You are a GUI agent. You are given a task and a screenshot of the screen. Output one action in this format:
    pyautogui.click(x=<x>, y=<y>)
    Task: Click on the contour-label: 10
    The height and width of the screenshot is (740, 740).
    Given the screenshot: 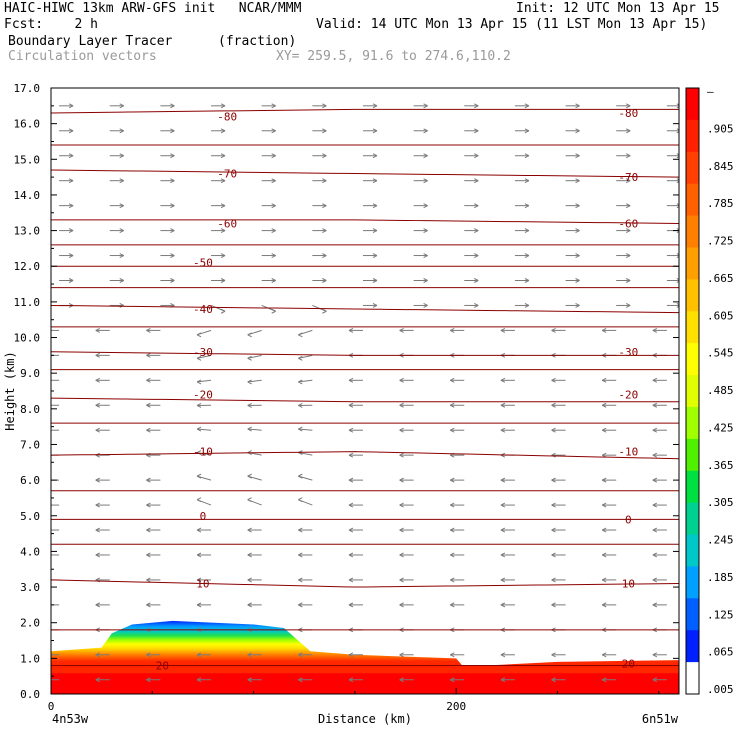 What is the action you would take?
    pyautogui.click(x=628, y=583)
    